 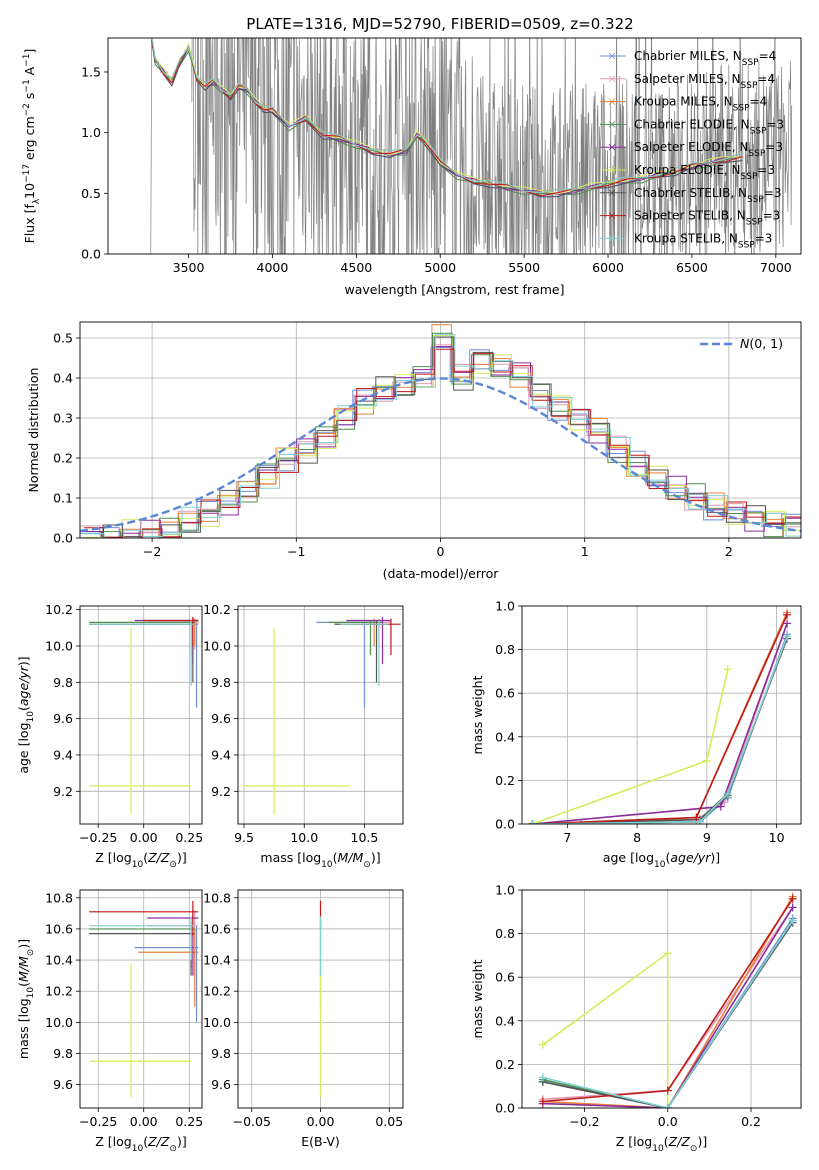 I want to click on label-part: =3, so click(x=772, y=216).